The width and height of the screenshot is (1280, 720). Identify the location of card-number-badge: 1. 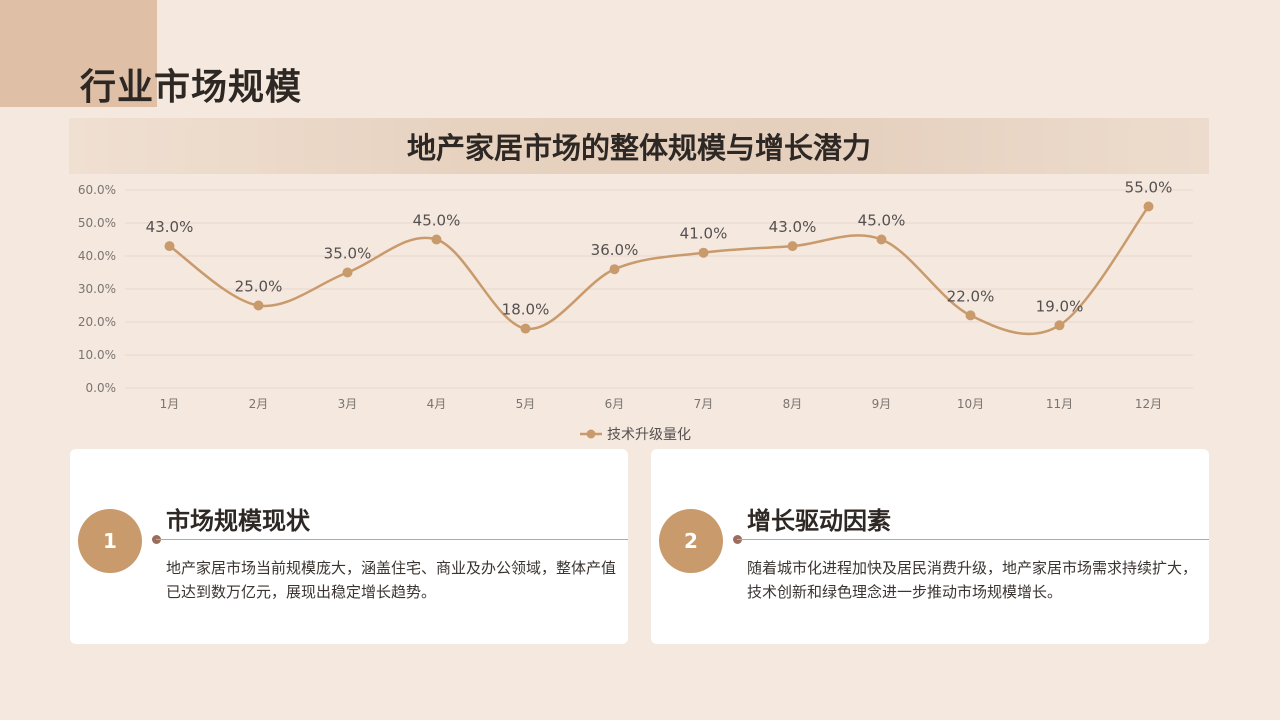
(110, 541).